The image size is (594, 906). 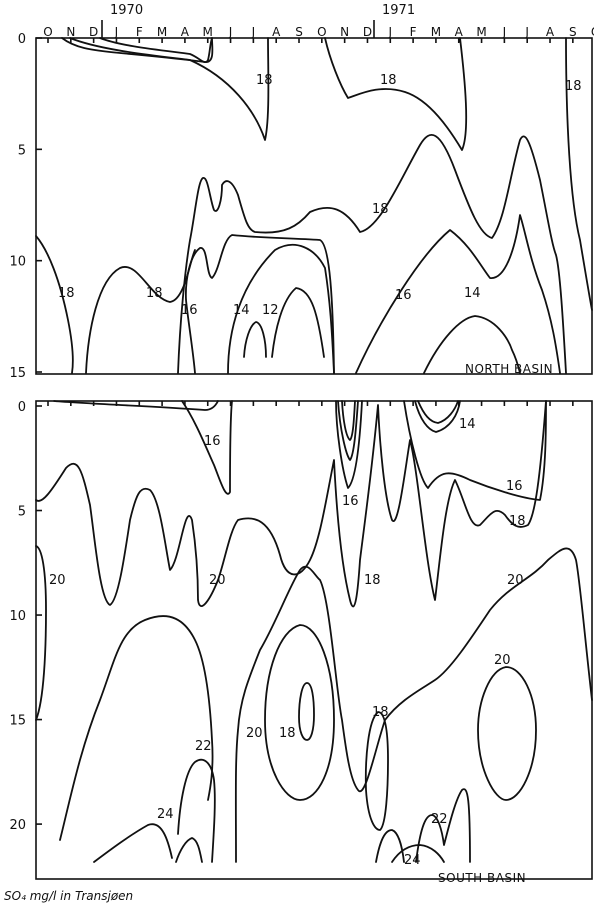 I want to click on north-label-16-b: 16, so click(x=403, y=295).